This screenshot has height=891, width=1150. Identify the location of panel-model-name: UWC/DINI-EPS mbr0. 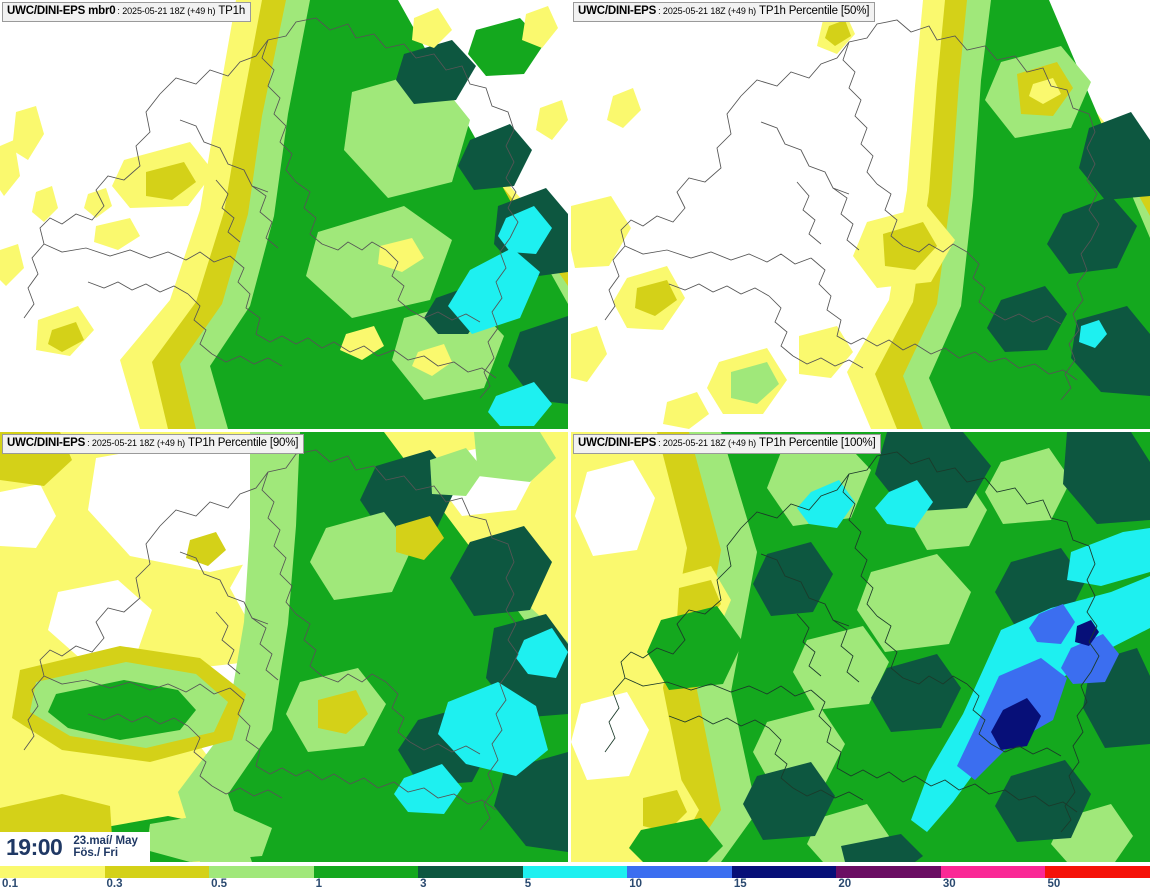
(61, 11).